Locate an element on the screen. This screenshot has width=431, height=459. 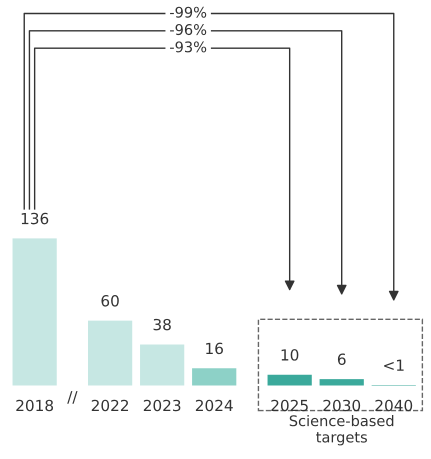
data-label: 10 is located at coordinates (290, 355).